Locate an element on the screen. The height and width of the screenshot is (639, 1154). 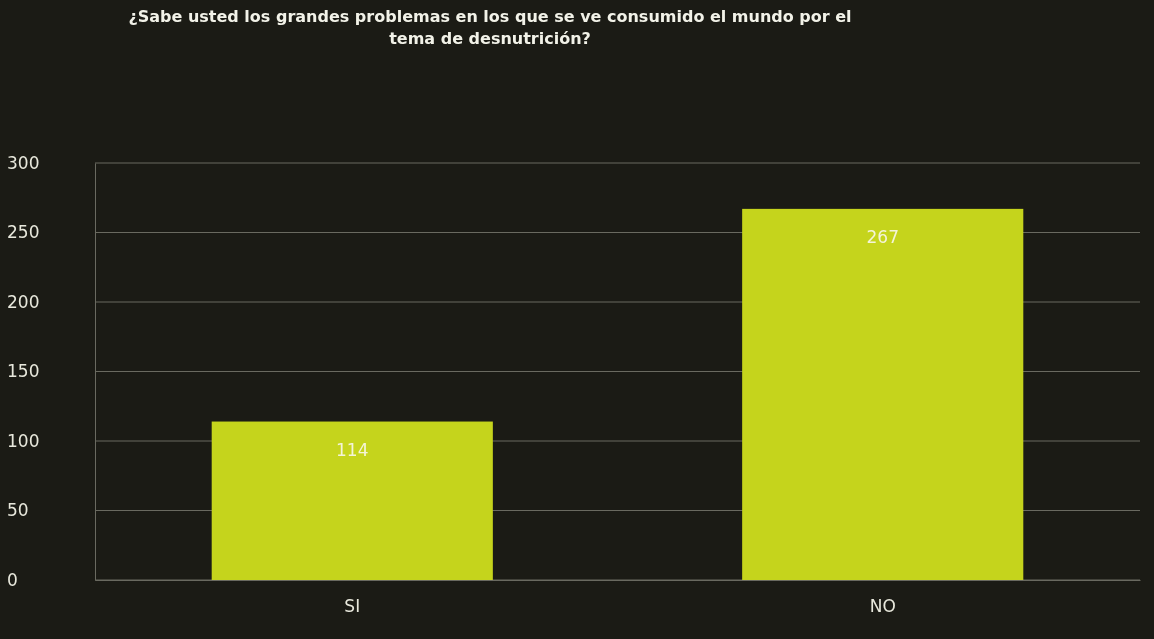
y-tick-label: 150 is located at coordinates (23, 371).